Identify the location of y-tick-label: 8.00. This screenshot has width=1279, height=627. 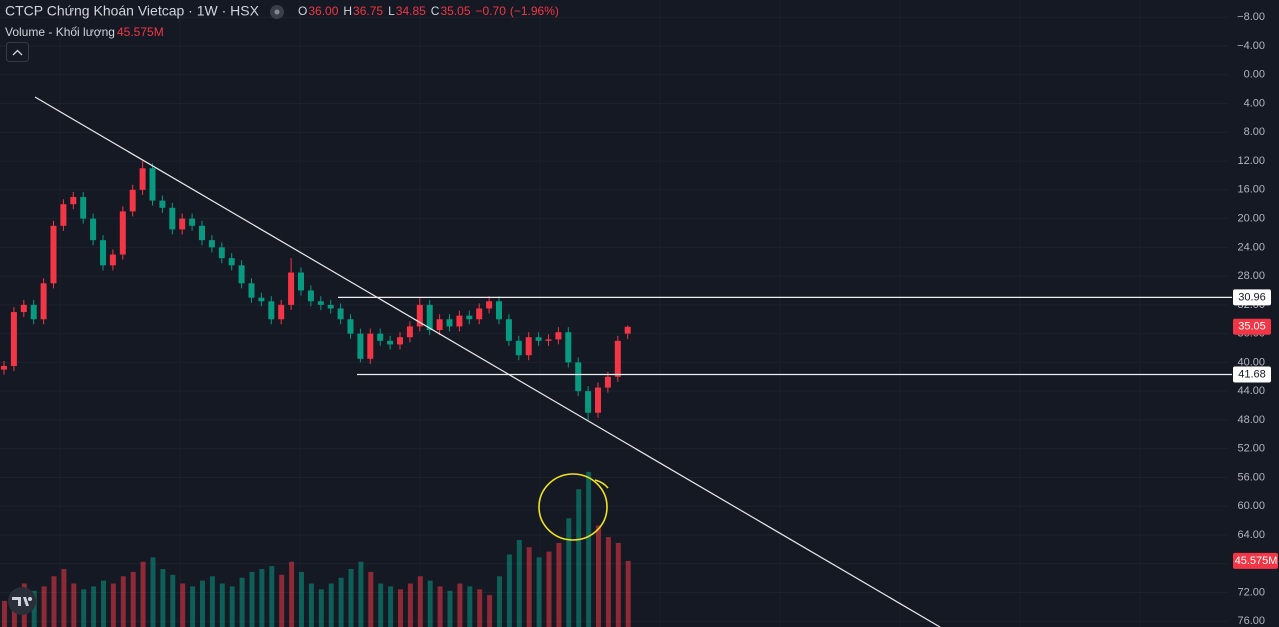
(1254, 132).